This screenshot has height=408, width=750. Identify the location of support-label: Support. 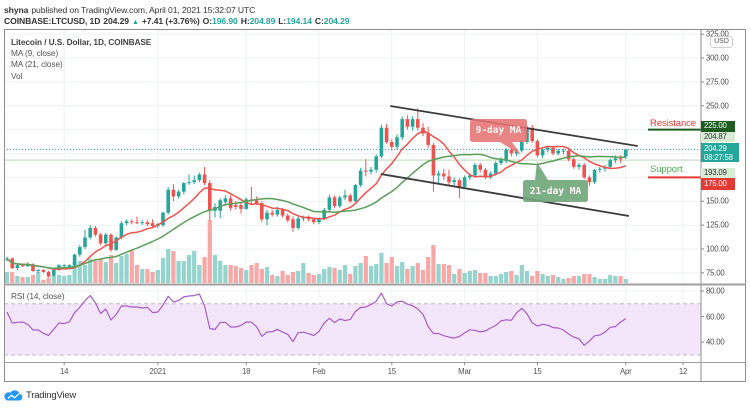
(666, 169).